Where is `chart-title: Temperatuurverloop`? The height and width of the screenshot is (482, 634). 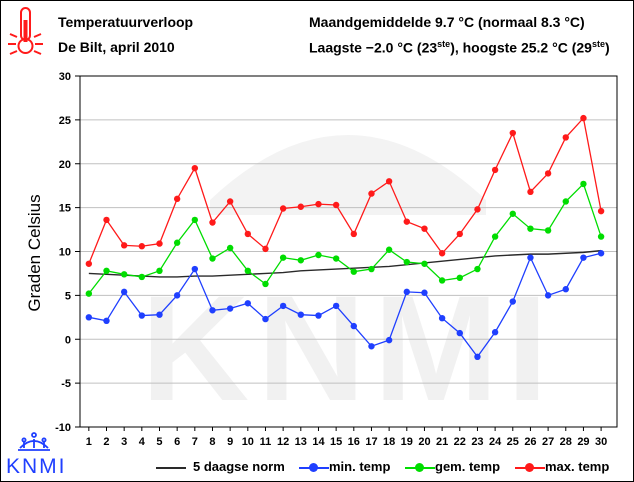 chart-title: Temperatuurverloop is located at coordinates (126, 22).